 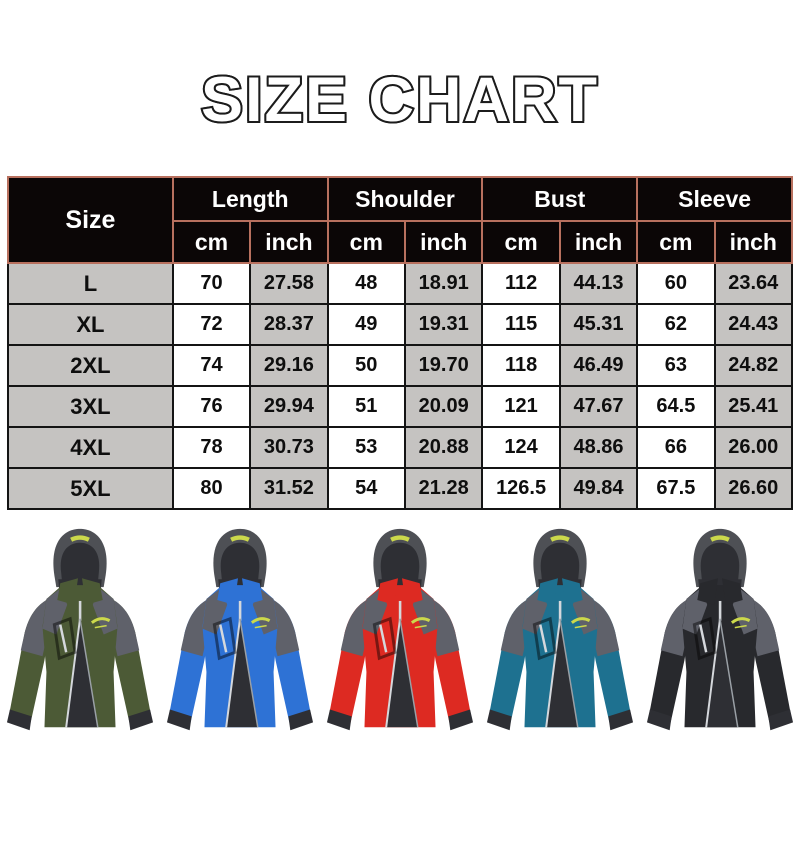 I want to click on measure-cell: 26.00, so click(x=753, y=448).